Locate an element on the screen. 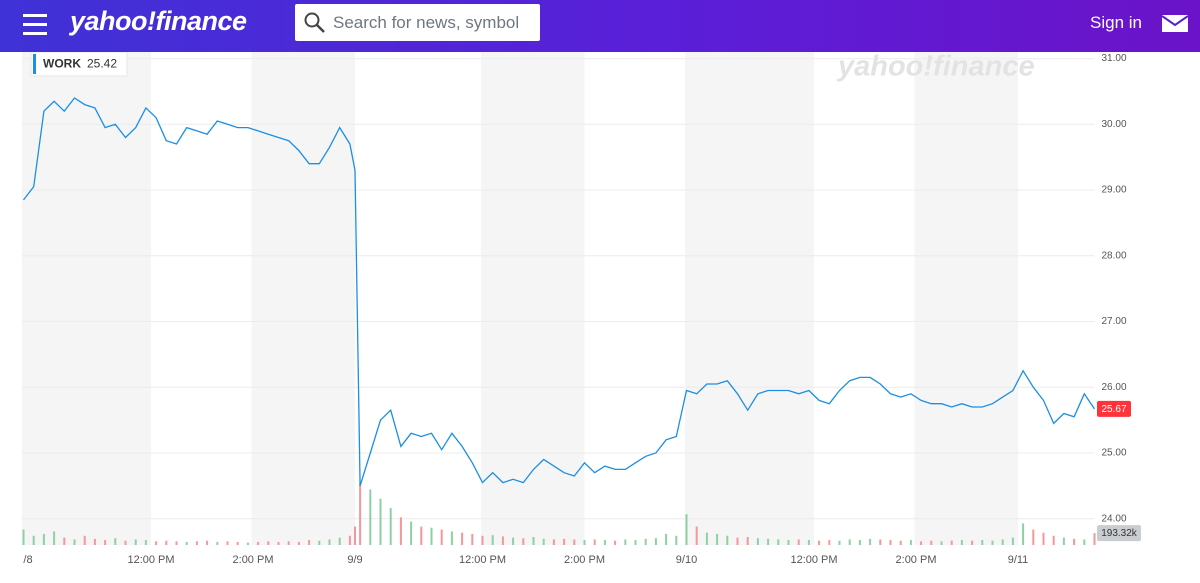 This screenshot has width=1200, height=583. y-tick-label: 27.00 is located at coordinates (1113, 321).